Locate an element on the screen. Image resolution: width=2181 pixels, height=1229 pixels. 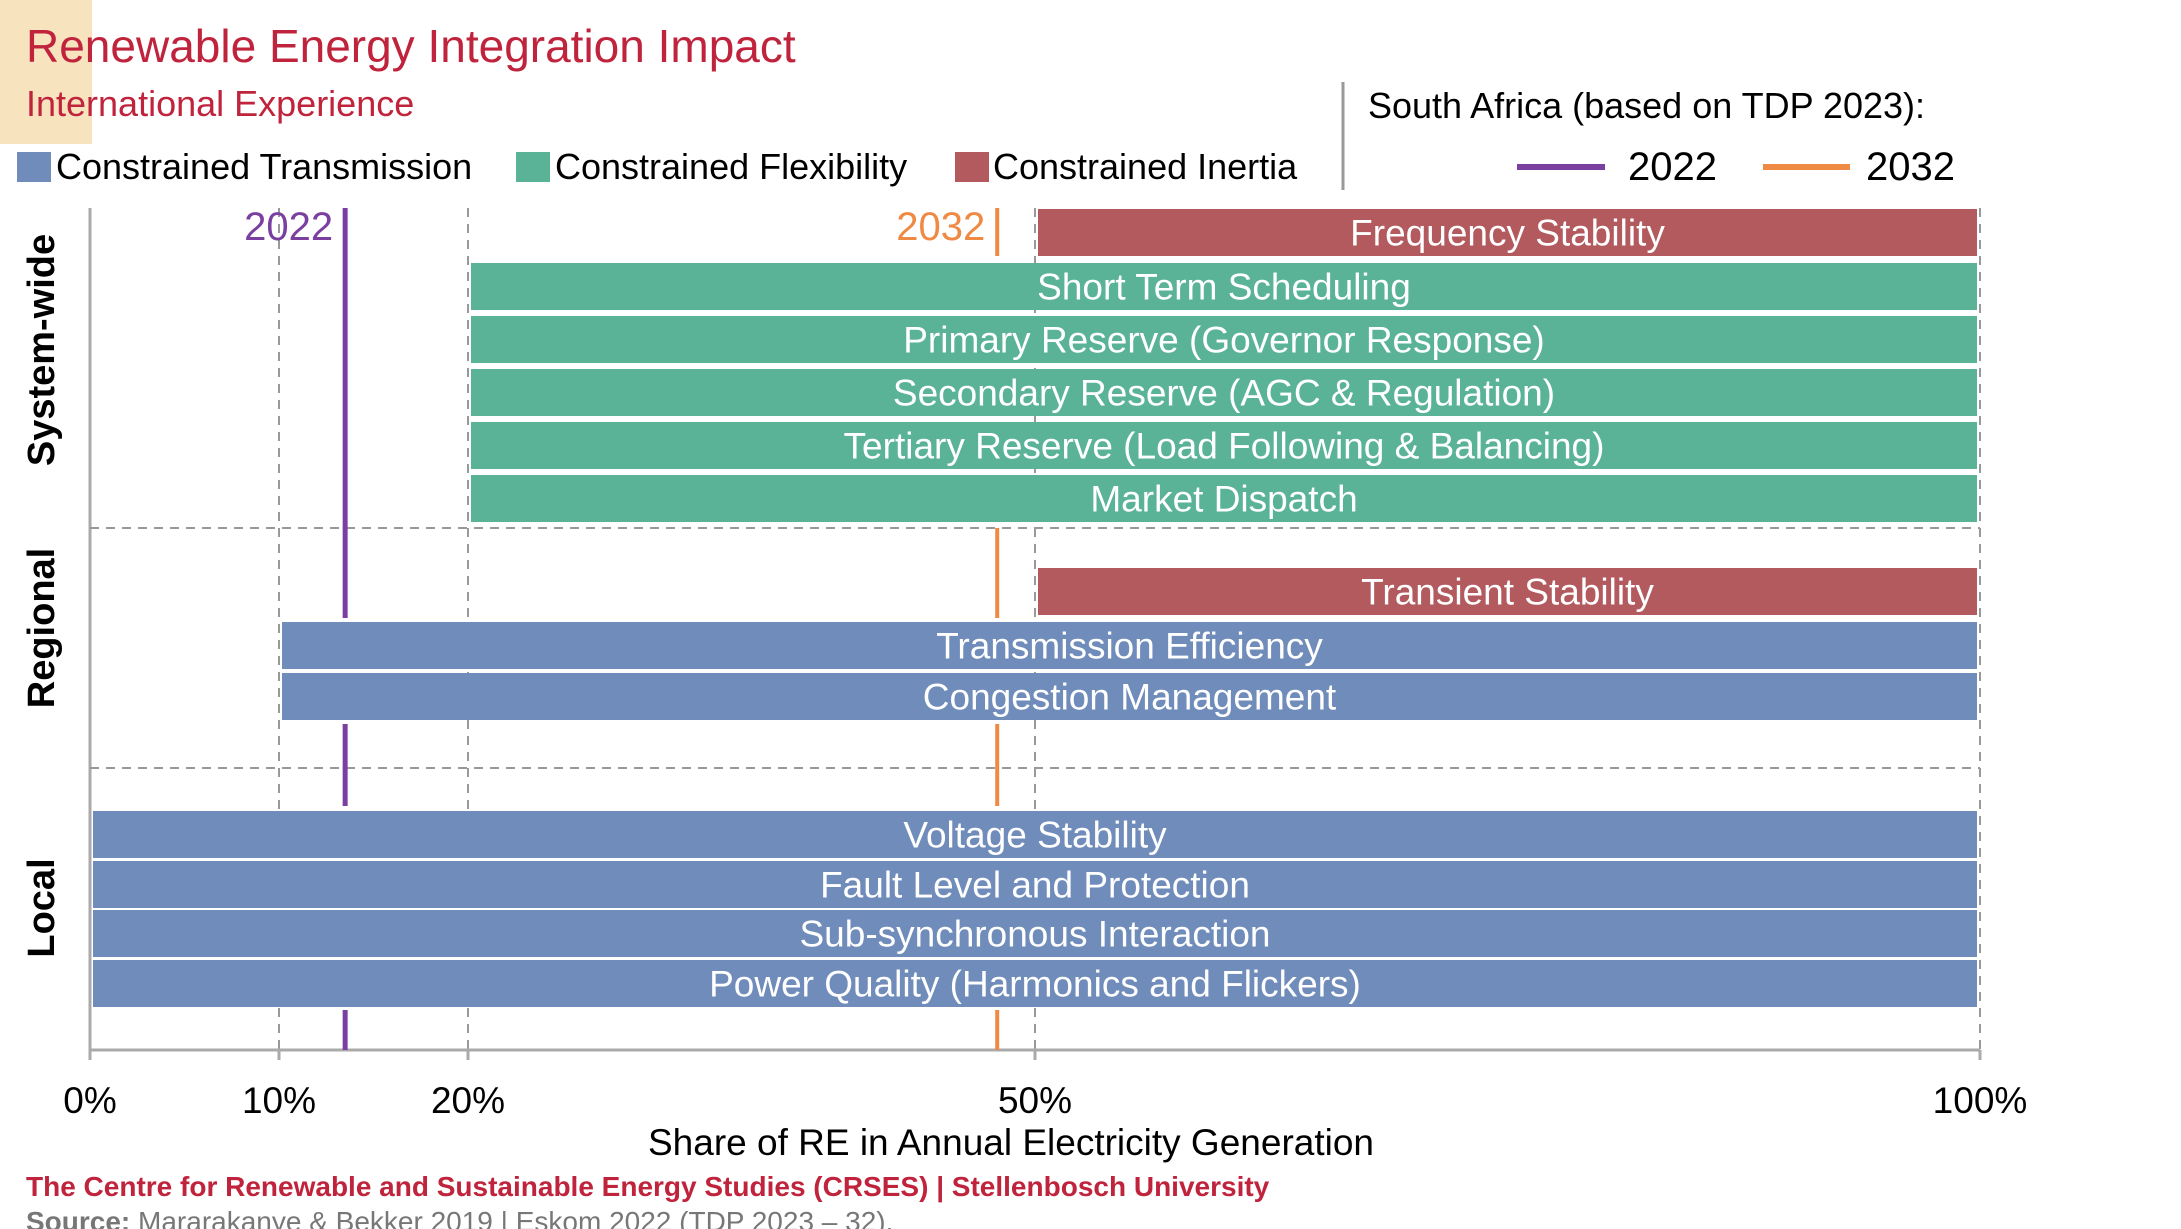
bar-label-secondary-reserve-agc-regulation: Secondary Reserve (AGC & Regulation) is located at coordinates (1224, 393).